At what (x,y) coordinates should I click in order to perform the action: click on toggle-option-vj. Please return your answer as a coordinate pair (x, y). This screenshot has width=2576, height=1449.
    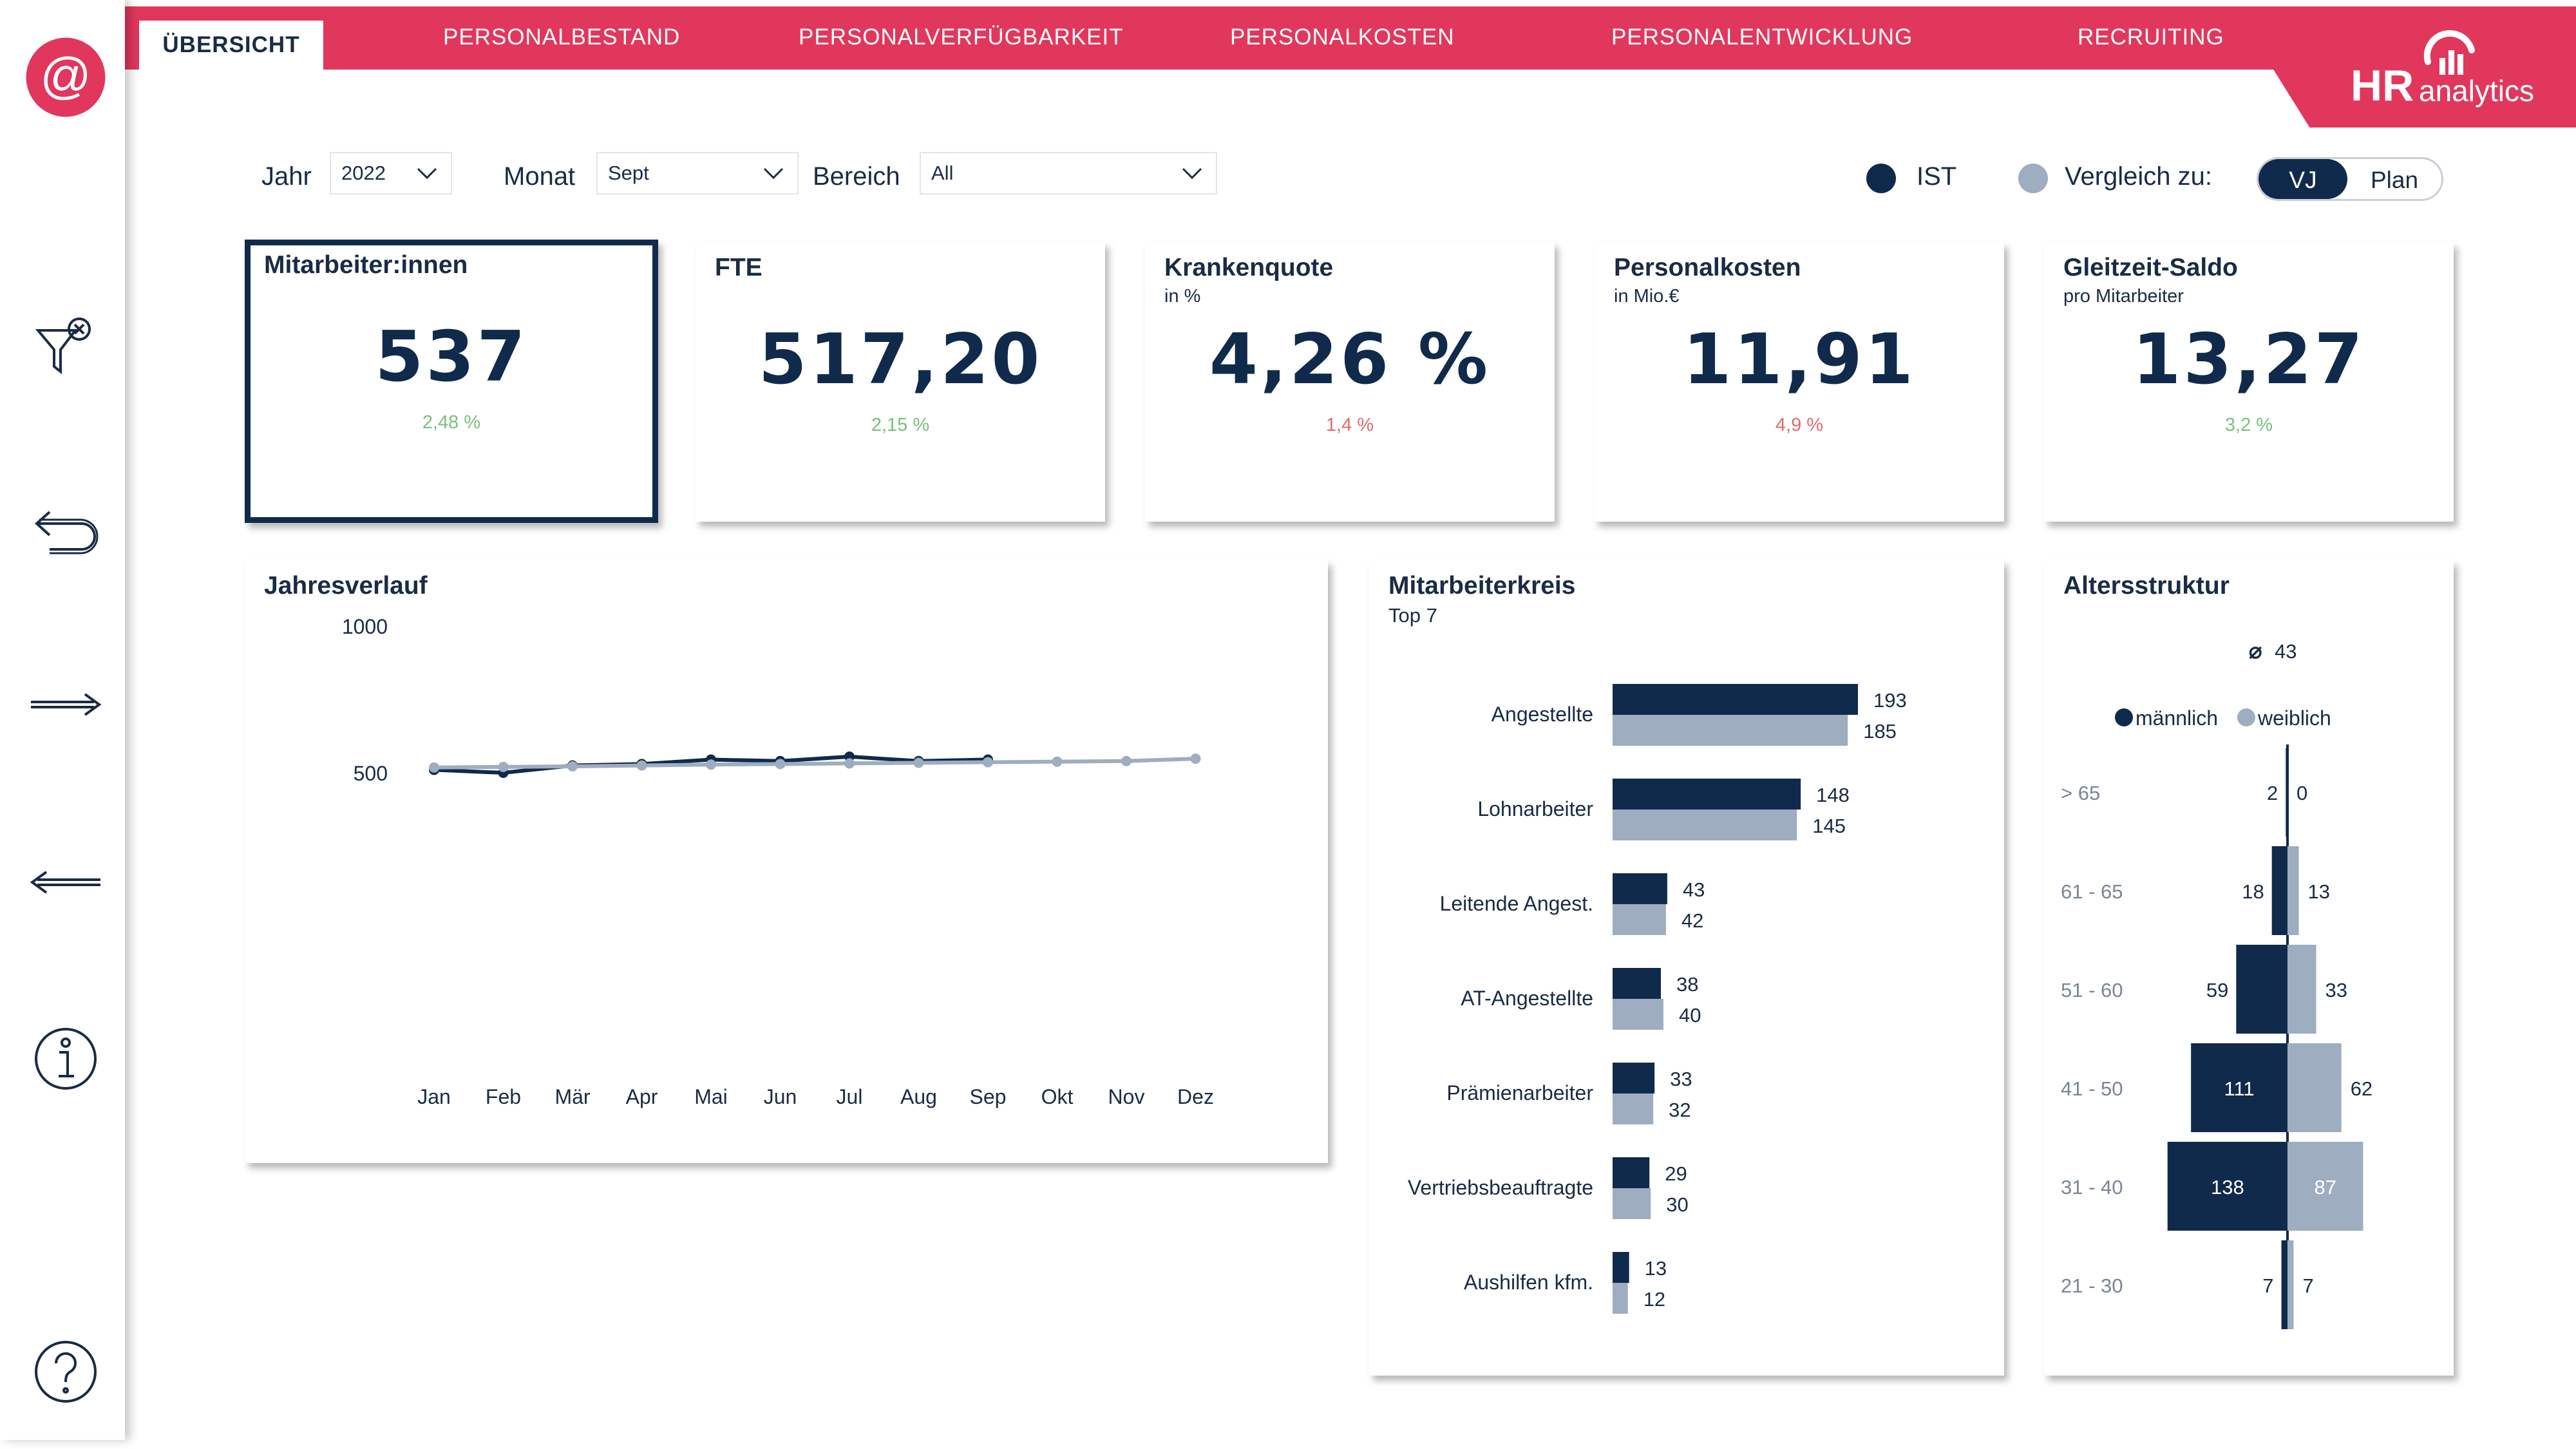
    Looking at the image, I should click on (2303, 179).